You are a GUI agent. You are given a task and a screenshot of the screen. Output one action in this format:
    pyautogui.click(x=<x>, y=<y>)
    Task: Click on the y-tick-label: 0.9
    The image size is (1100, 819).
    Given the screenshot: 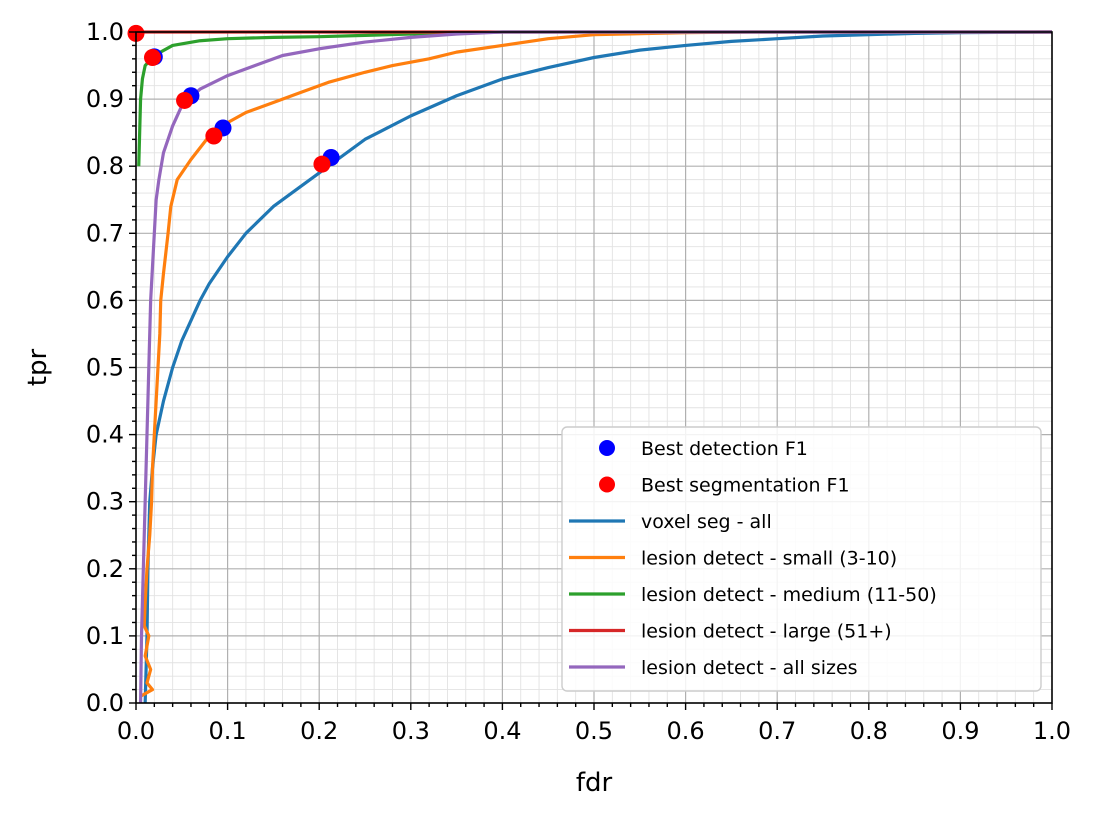 What is the action you would take?
    pyautogui.click(x=105, y=99)
    